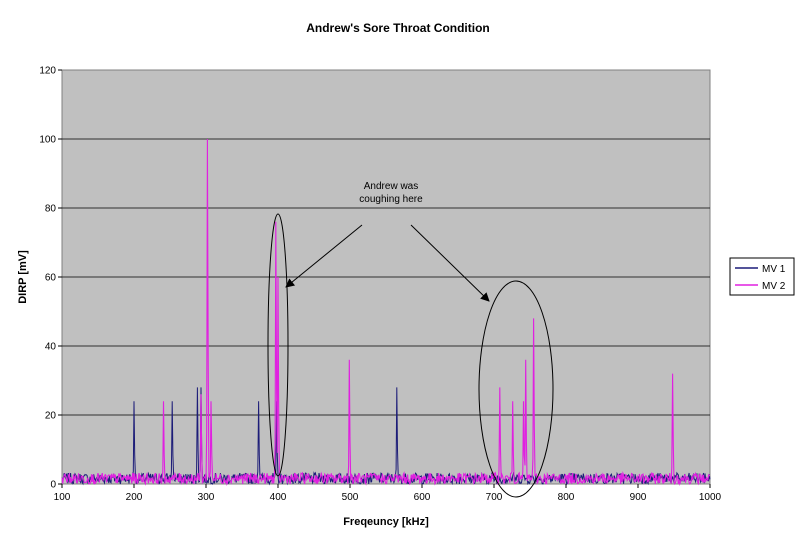 Image resolution: width=800 pixels, height=541 pixels. I want to click on legend-label-mv1: MV 1, so click(774, 269).